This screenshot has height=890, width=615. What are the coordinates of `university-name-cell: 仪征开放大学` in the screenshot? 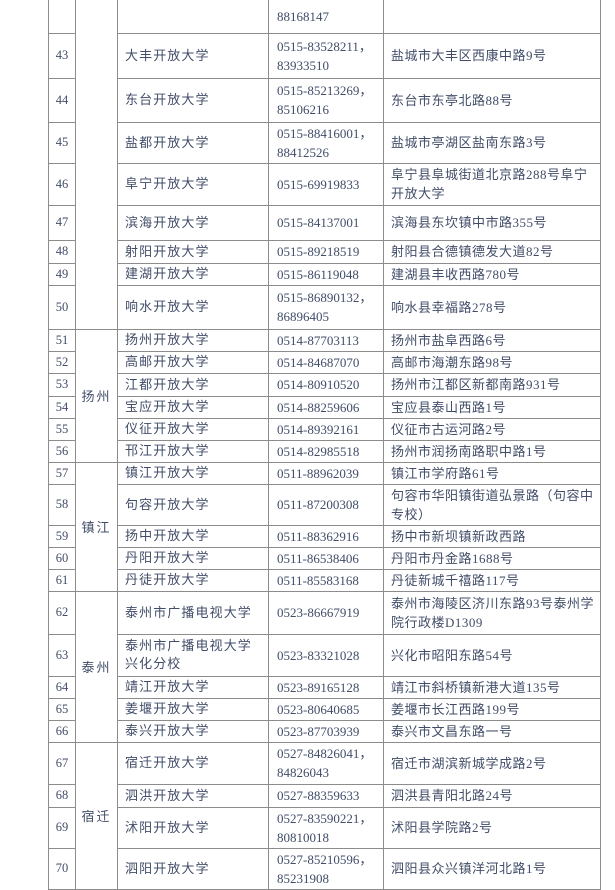 It's located at (193, 429).